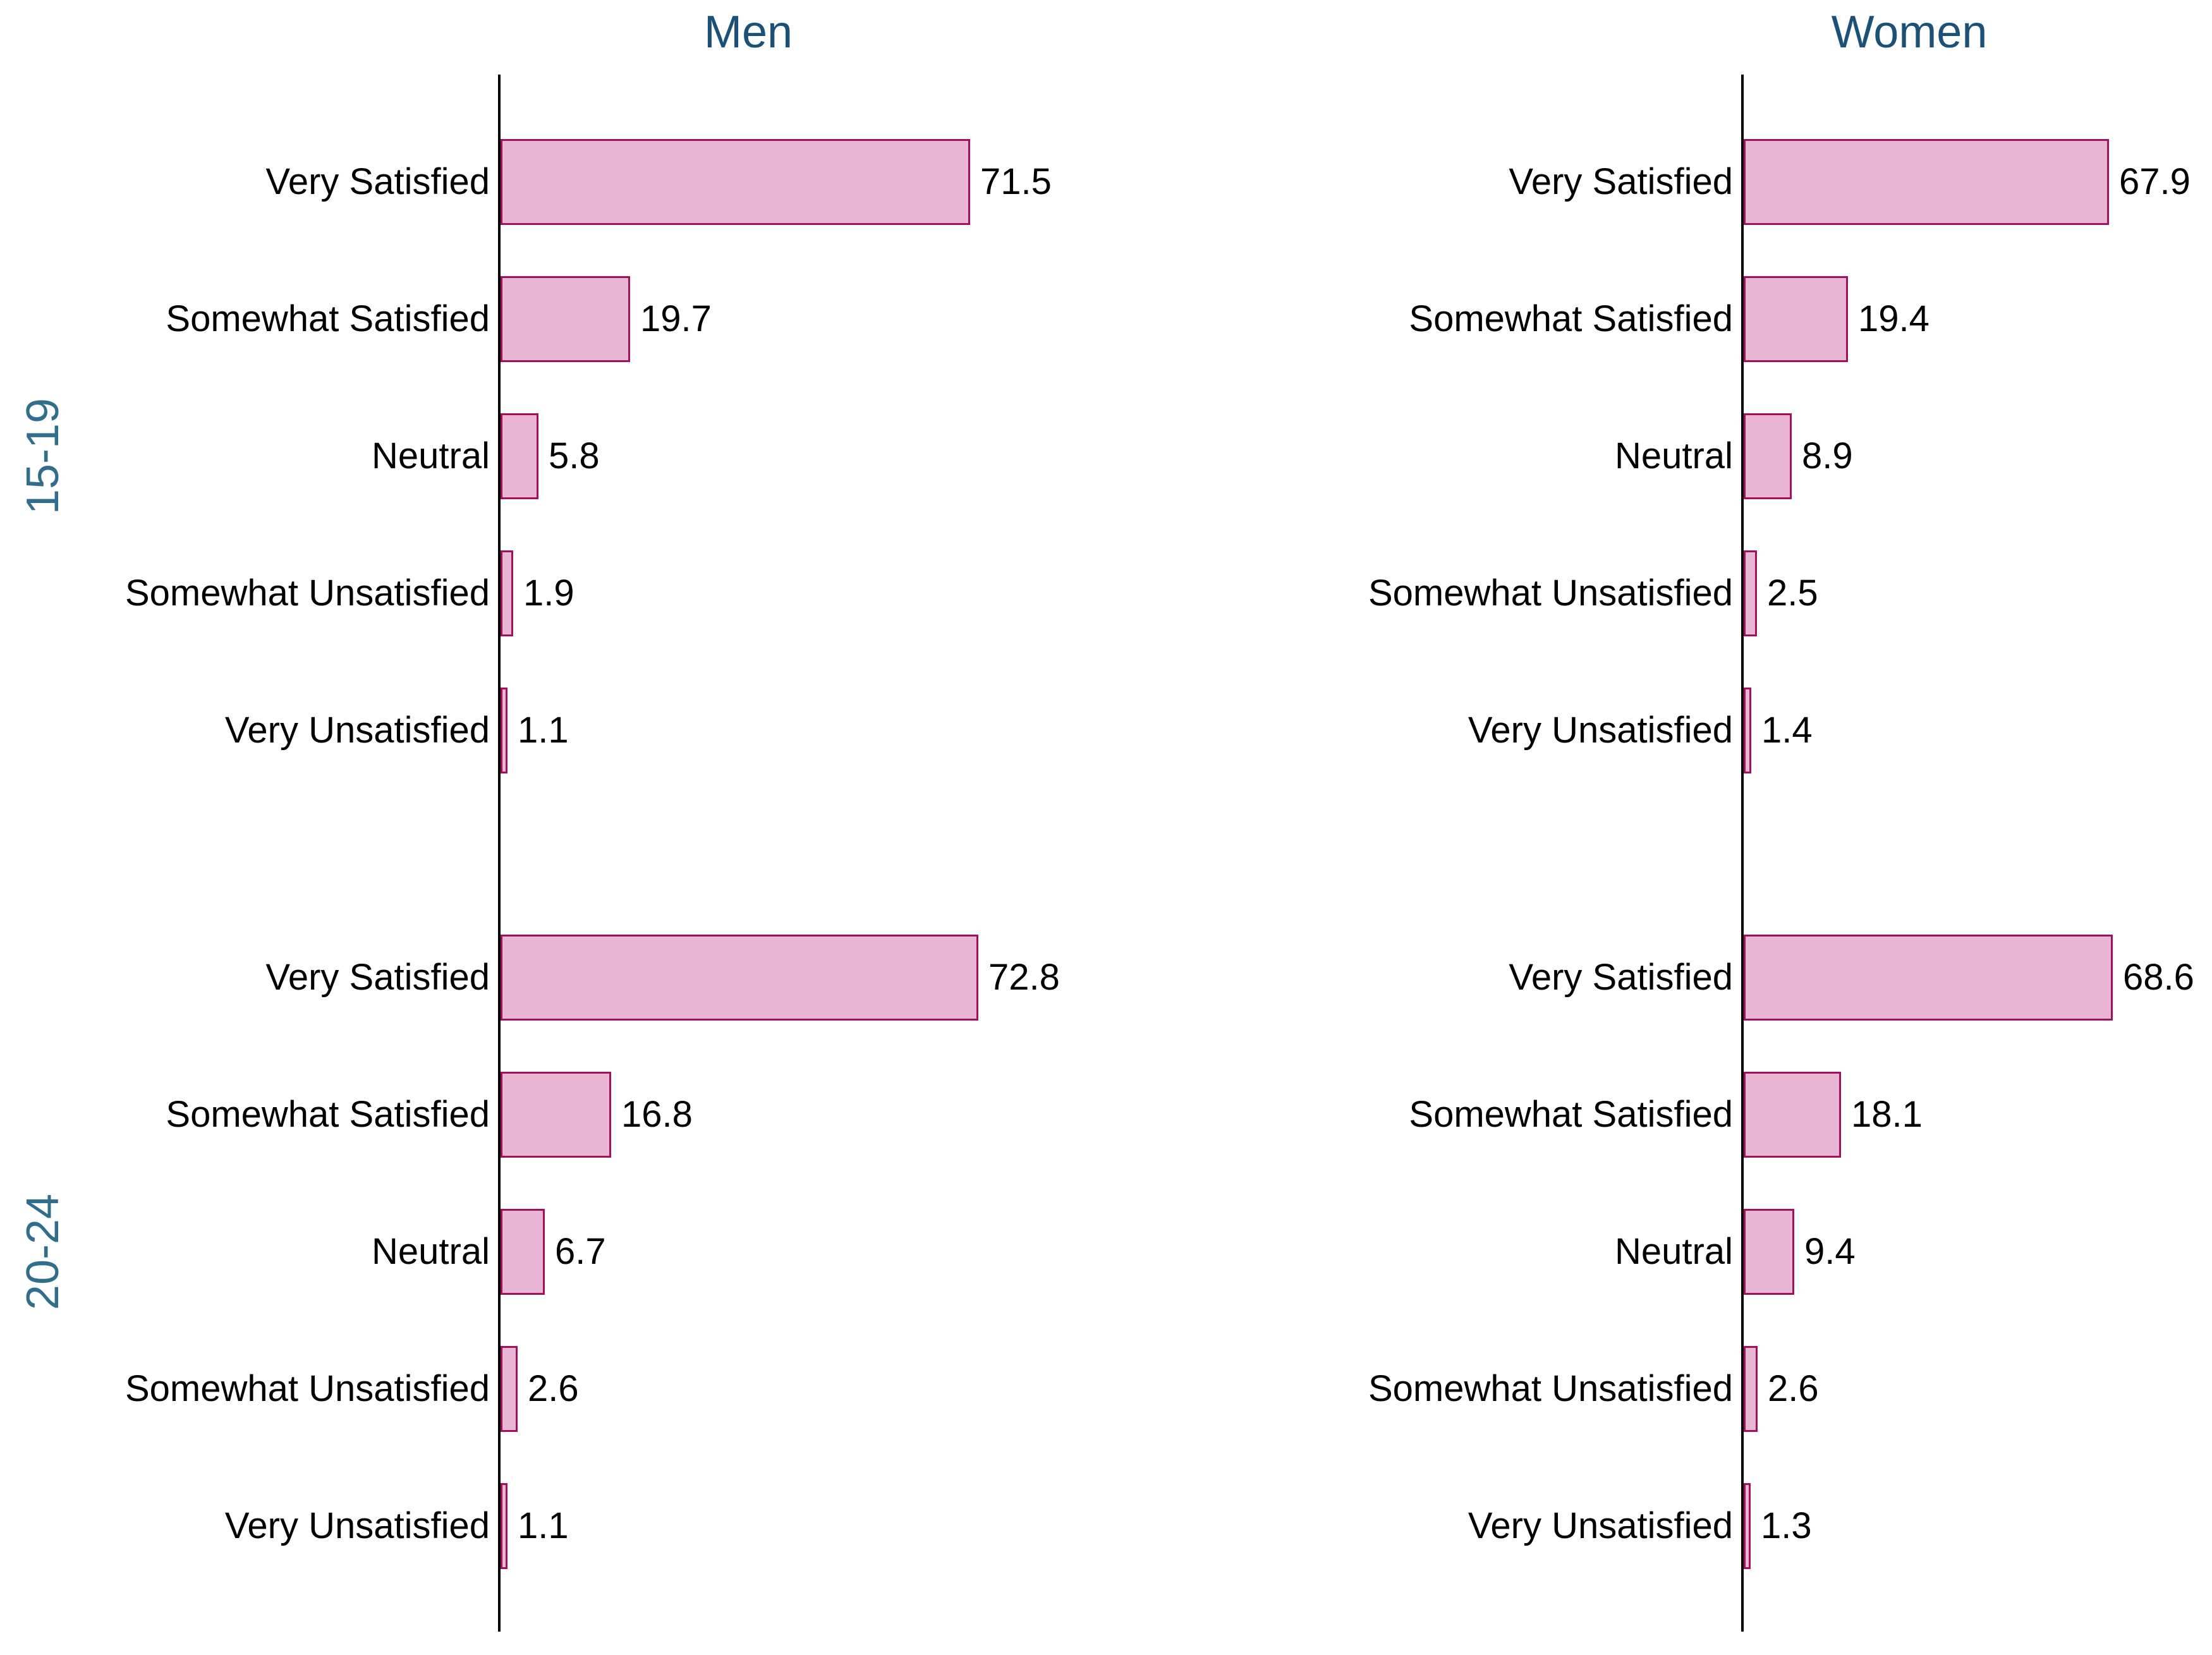 Image resolution: width=2212 pixels, height=1655 pixels. I want to click on value-label-men-15-19-neutral: 5.8, so click(574, 455).